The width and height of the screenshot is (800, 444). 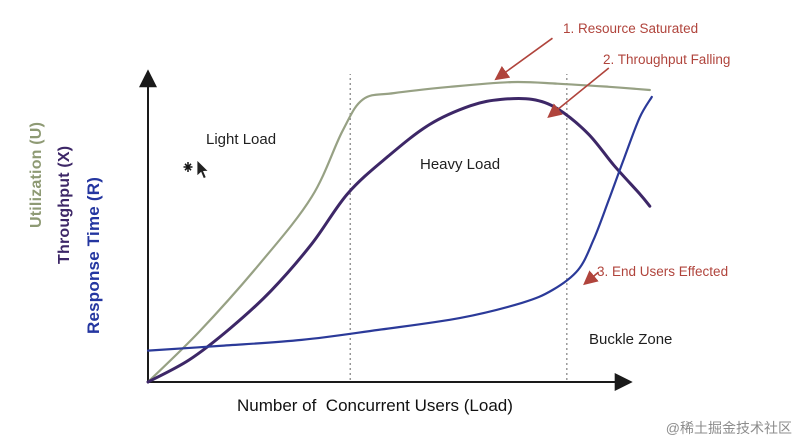 I want to click on zone-label-light-load: Light Load, so click(x=241, y=139).